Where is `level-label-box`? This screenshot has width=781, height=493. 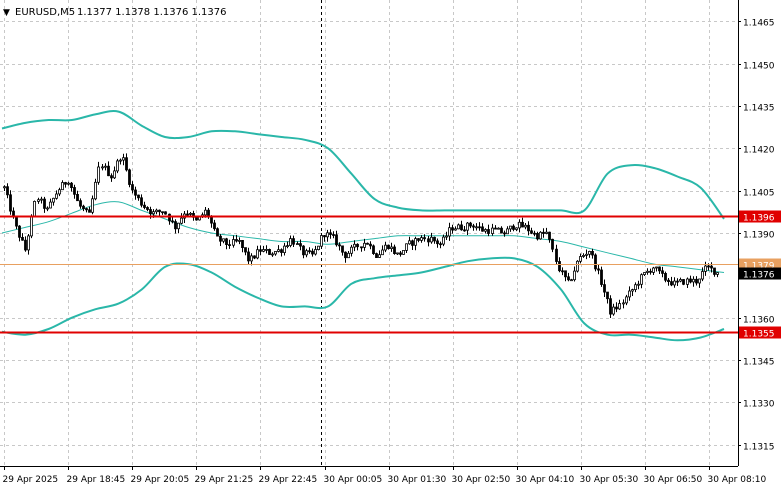
level-label-box is located at coordinates (760, 332).